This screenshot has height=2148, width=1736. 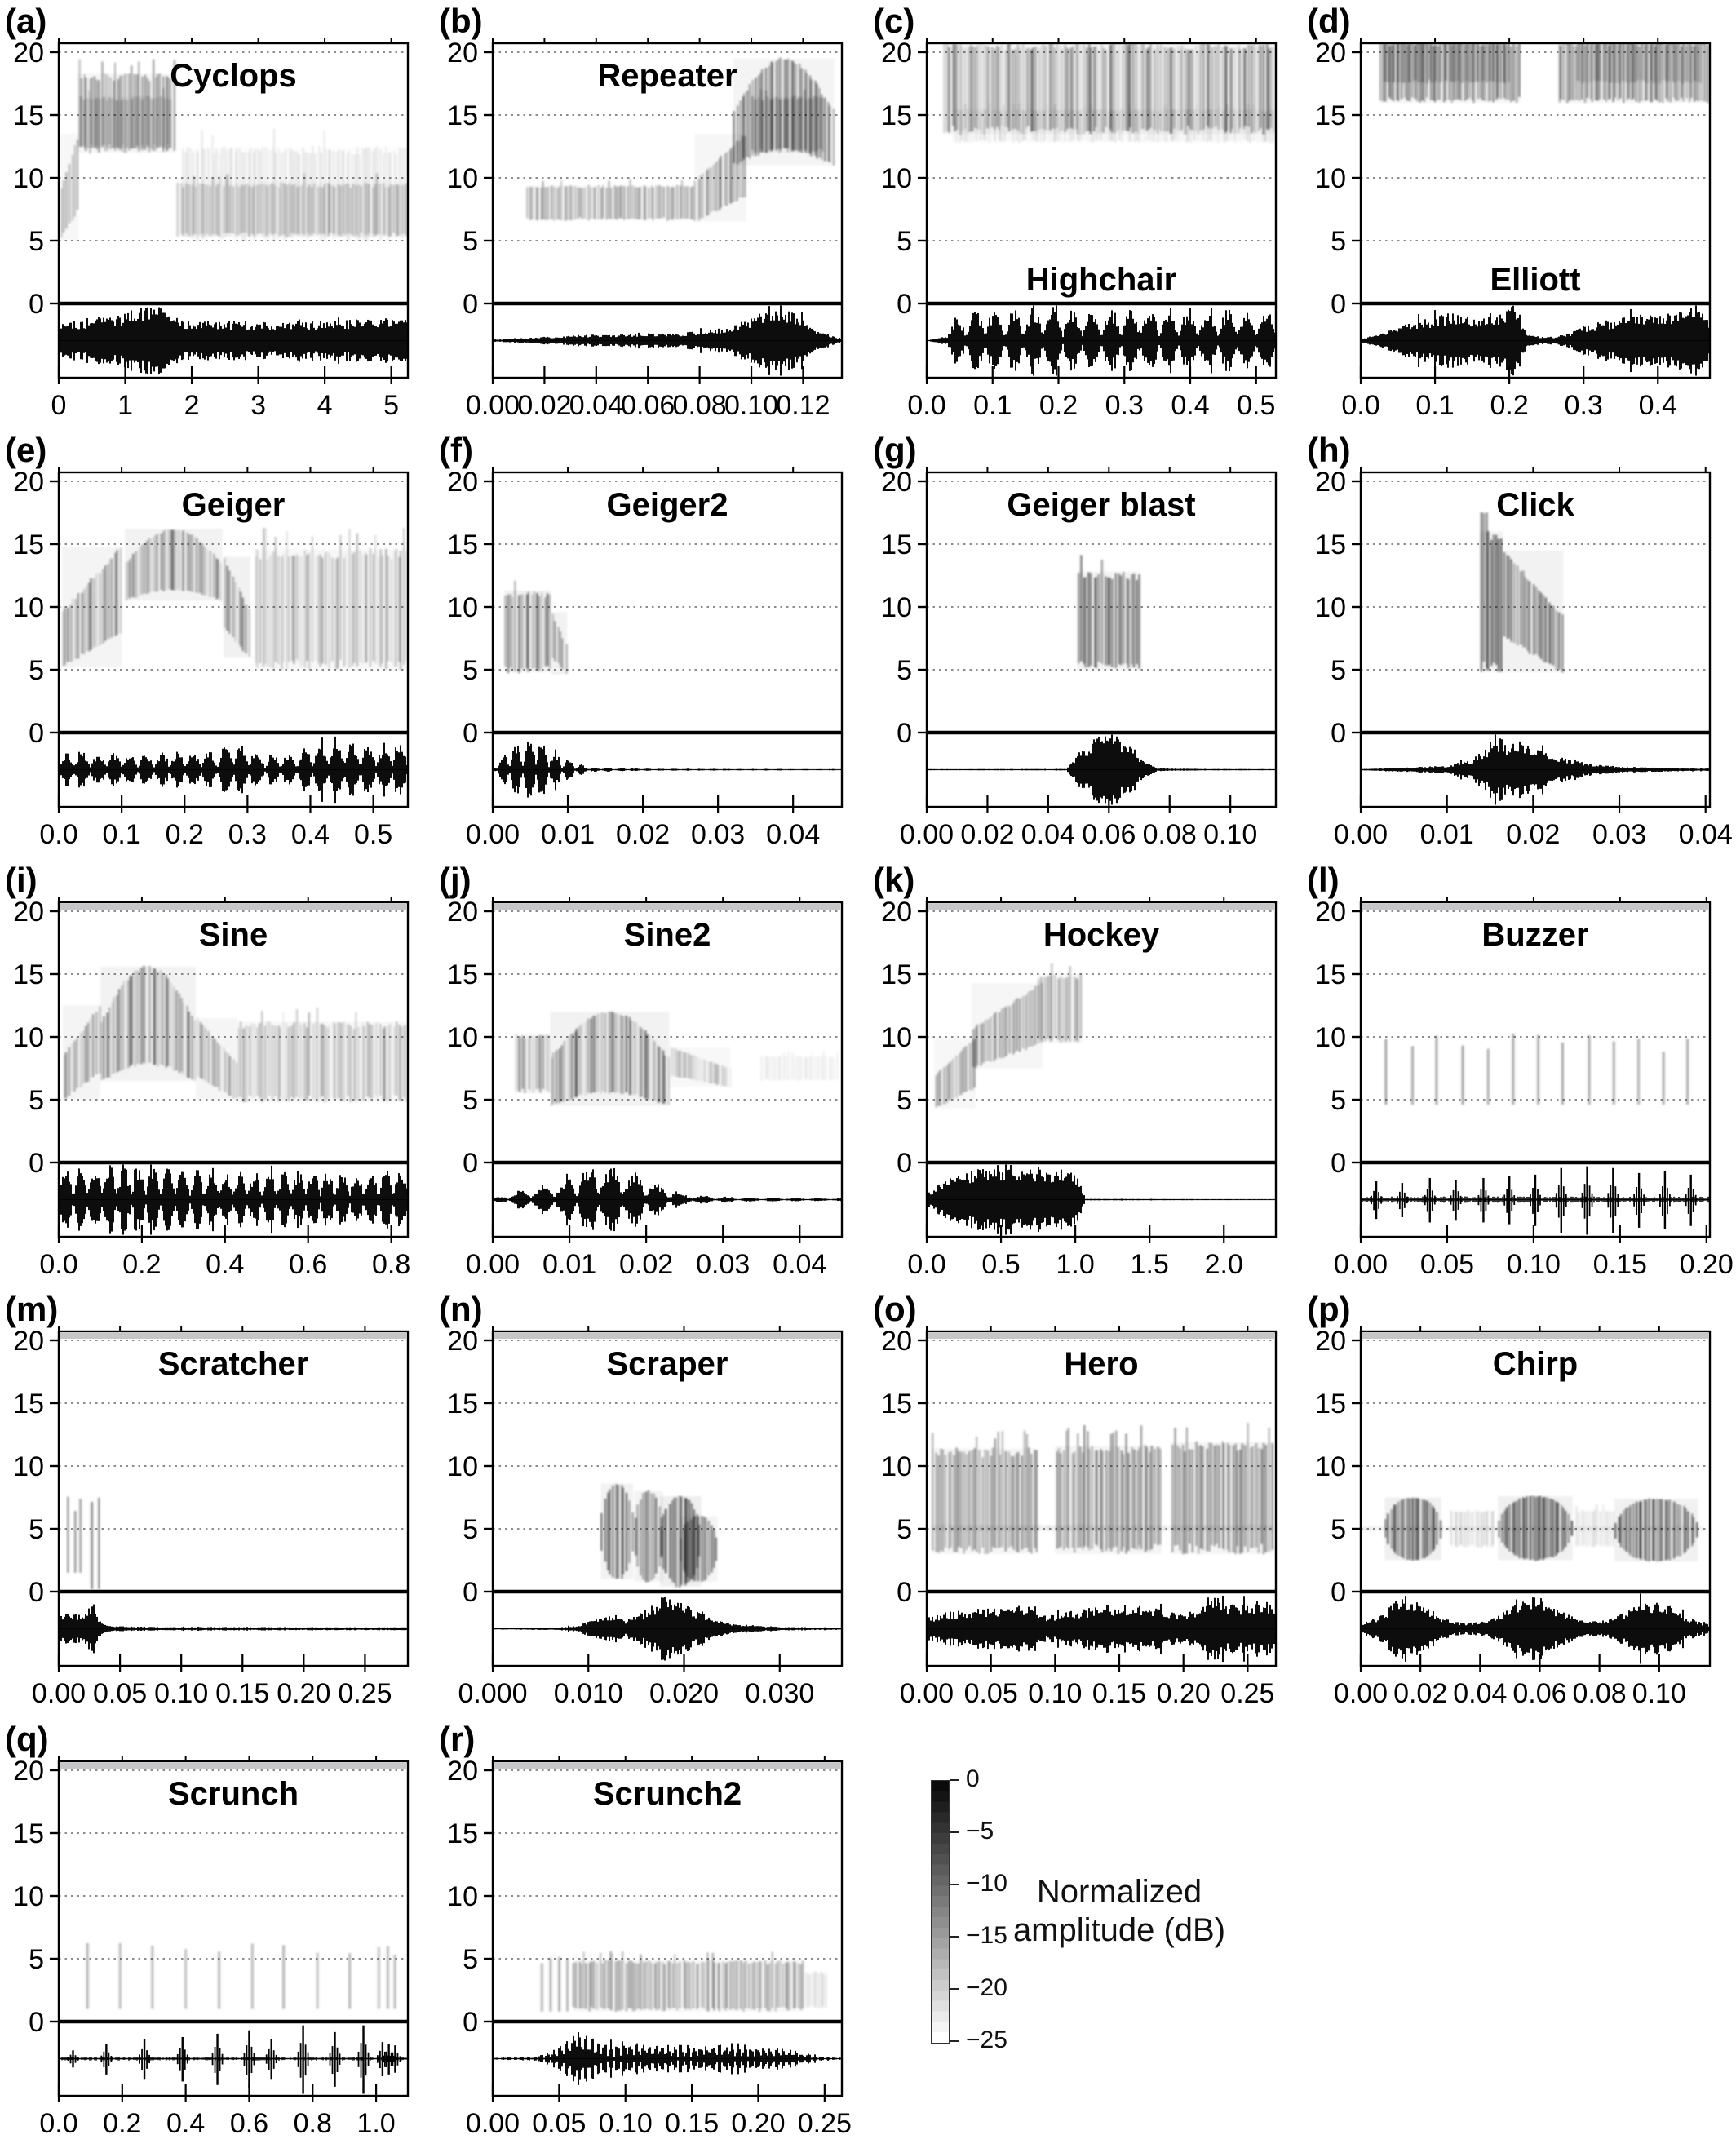 I want to click on x-tick-label: 0.20, so click(x=758, y=2123).